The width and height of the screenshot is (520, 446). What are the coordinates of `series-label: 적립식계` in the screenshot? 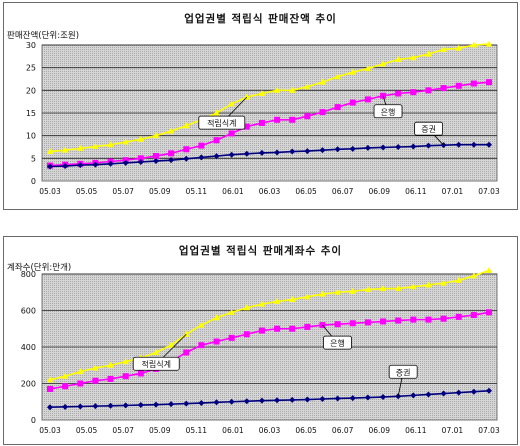 It's located at (221, 123).